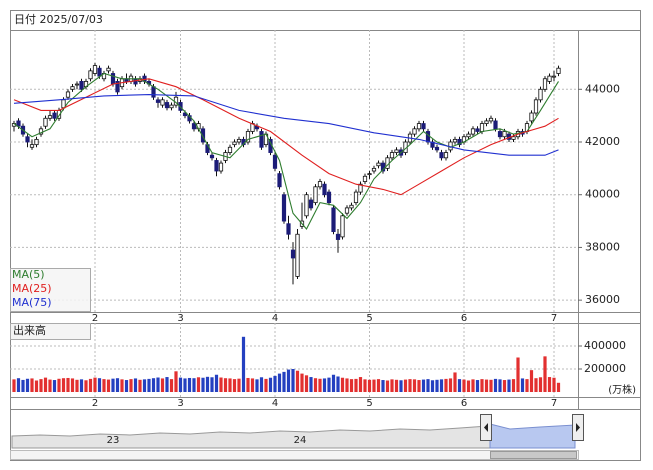  I want to click on y-tick-label: 36000, so click(602, 299).